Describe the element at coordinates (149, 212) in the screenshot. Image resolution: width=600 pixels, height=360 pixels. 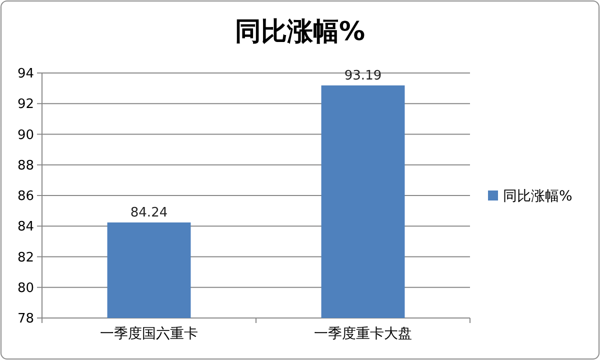
I see `data-label: 84.24` at that location.